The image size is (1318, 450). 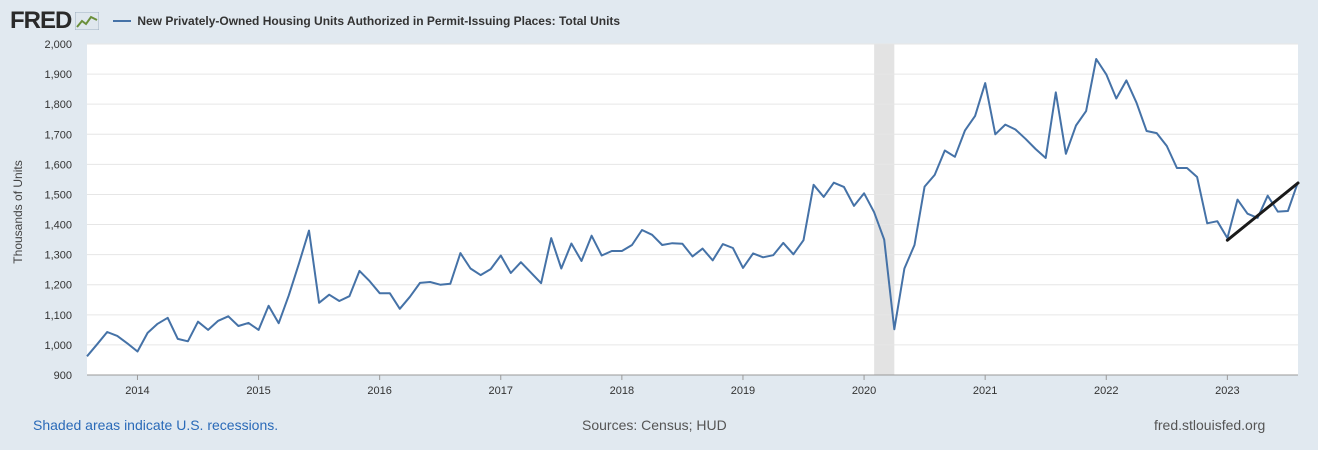 I want to click on x-tick-label: 2016, so click(x=379, y=391).